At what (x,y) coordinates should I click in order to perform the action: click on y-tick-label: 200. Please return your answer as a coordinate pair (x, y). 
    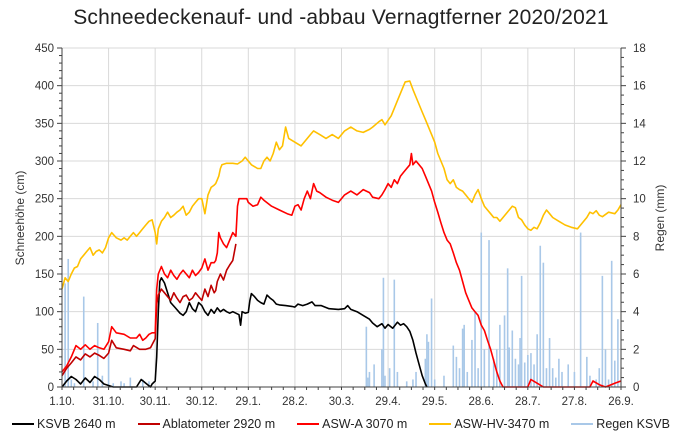
    Looking at the image, I should click on (44, 237).